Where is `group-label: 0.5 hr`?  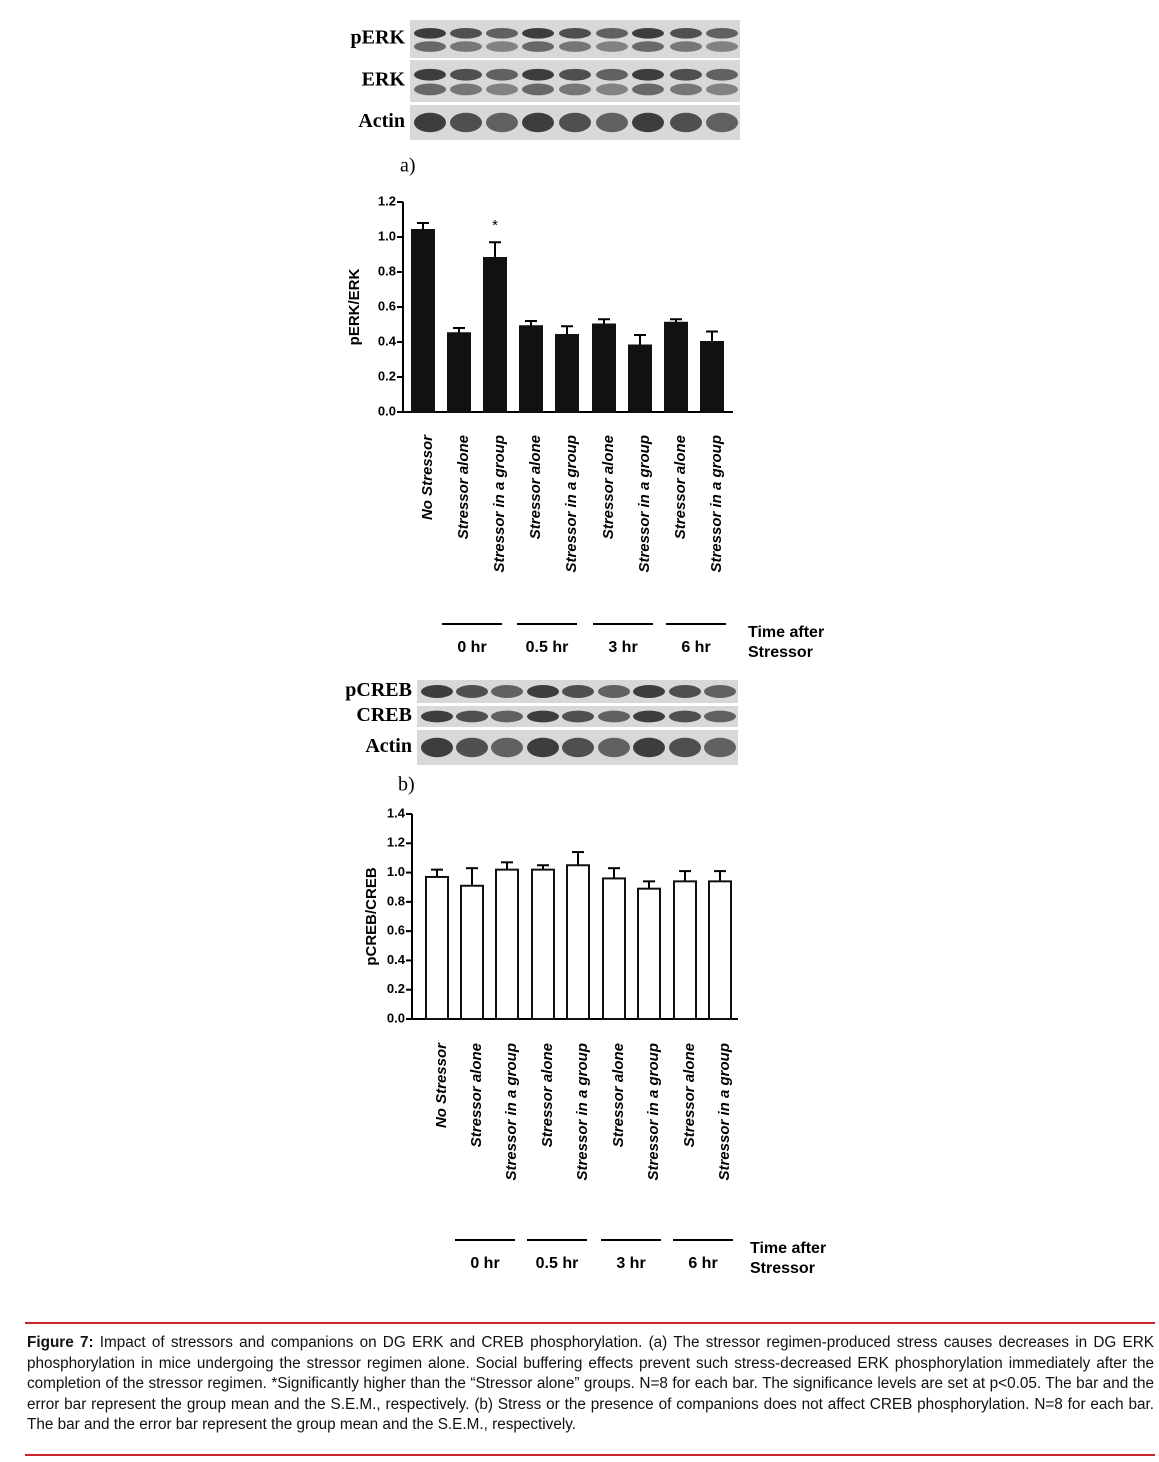 group-label: 0.5 hr is located at coordinates (547, 647).